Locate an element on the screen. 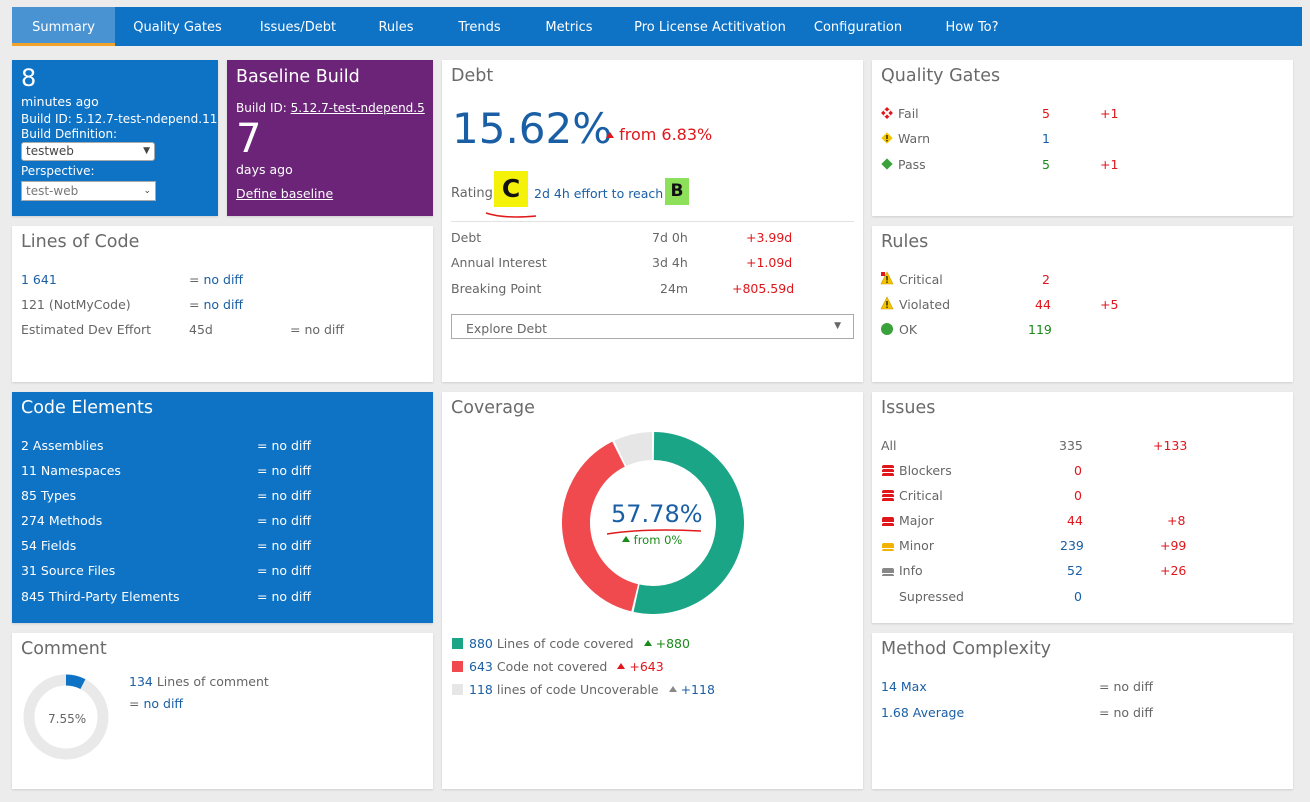 This screenshot has width=1310, height=802. tab-quality-gates: Quality Gates is located at coordinates (177, 27).